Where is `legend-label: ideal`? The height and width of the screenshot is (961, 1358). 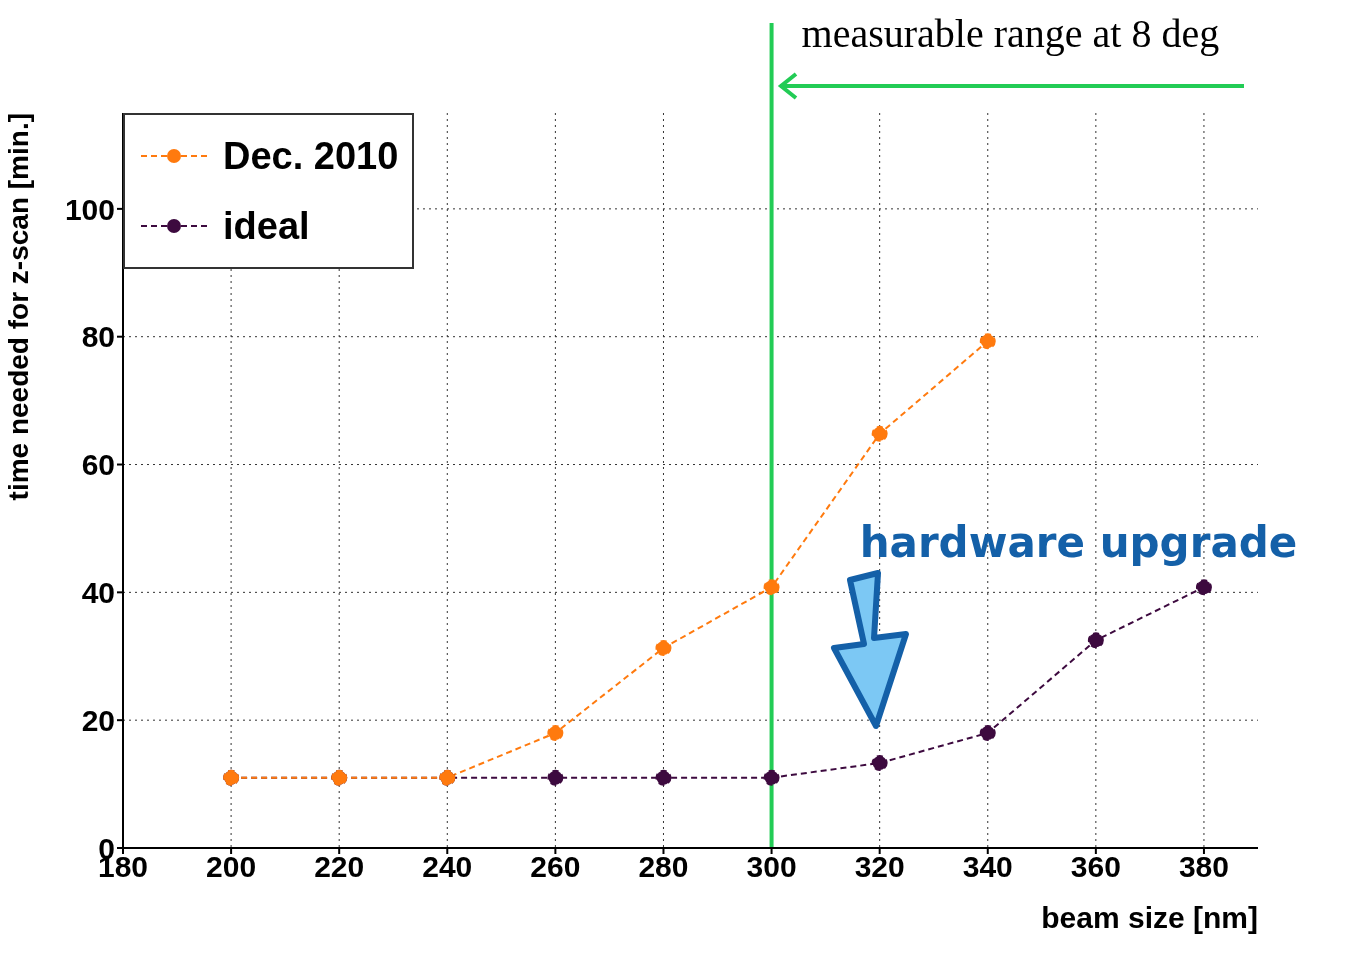 legend-label: ideal is located at coordinates (266, 226).